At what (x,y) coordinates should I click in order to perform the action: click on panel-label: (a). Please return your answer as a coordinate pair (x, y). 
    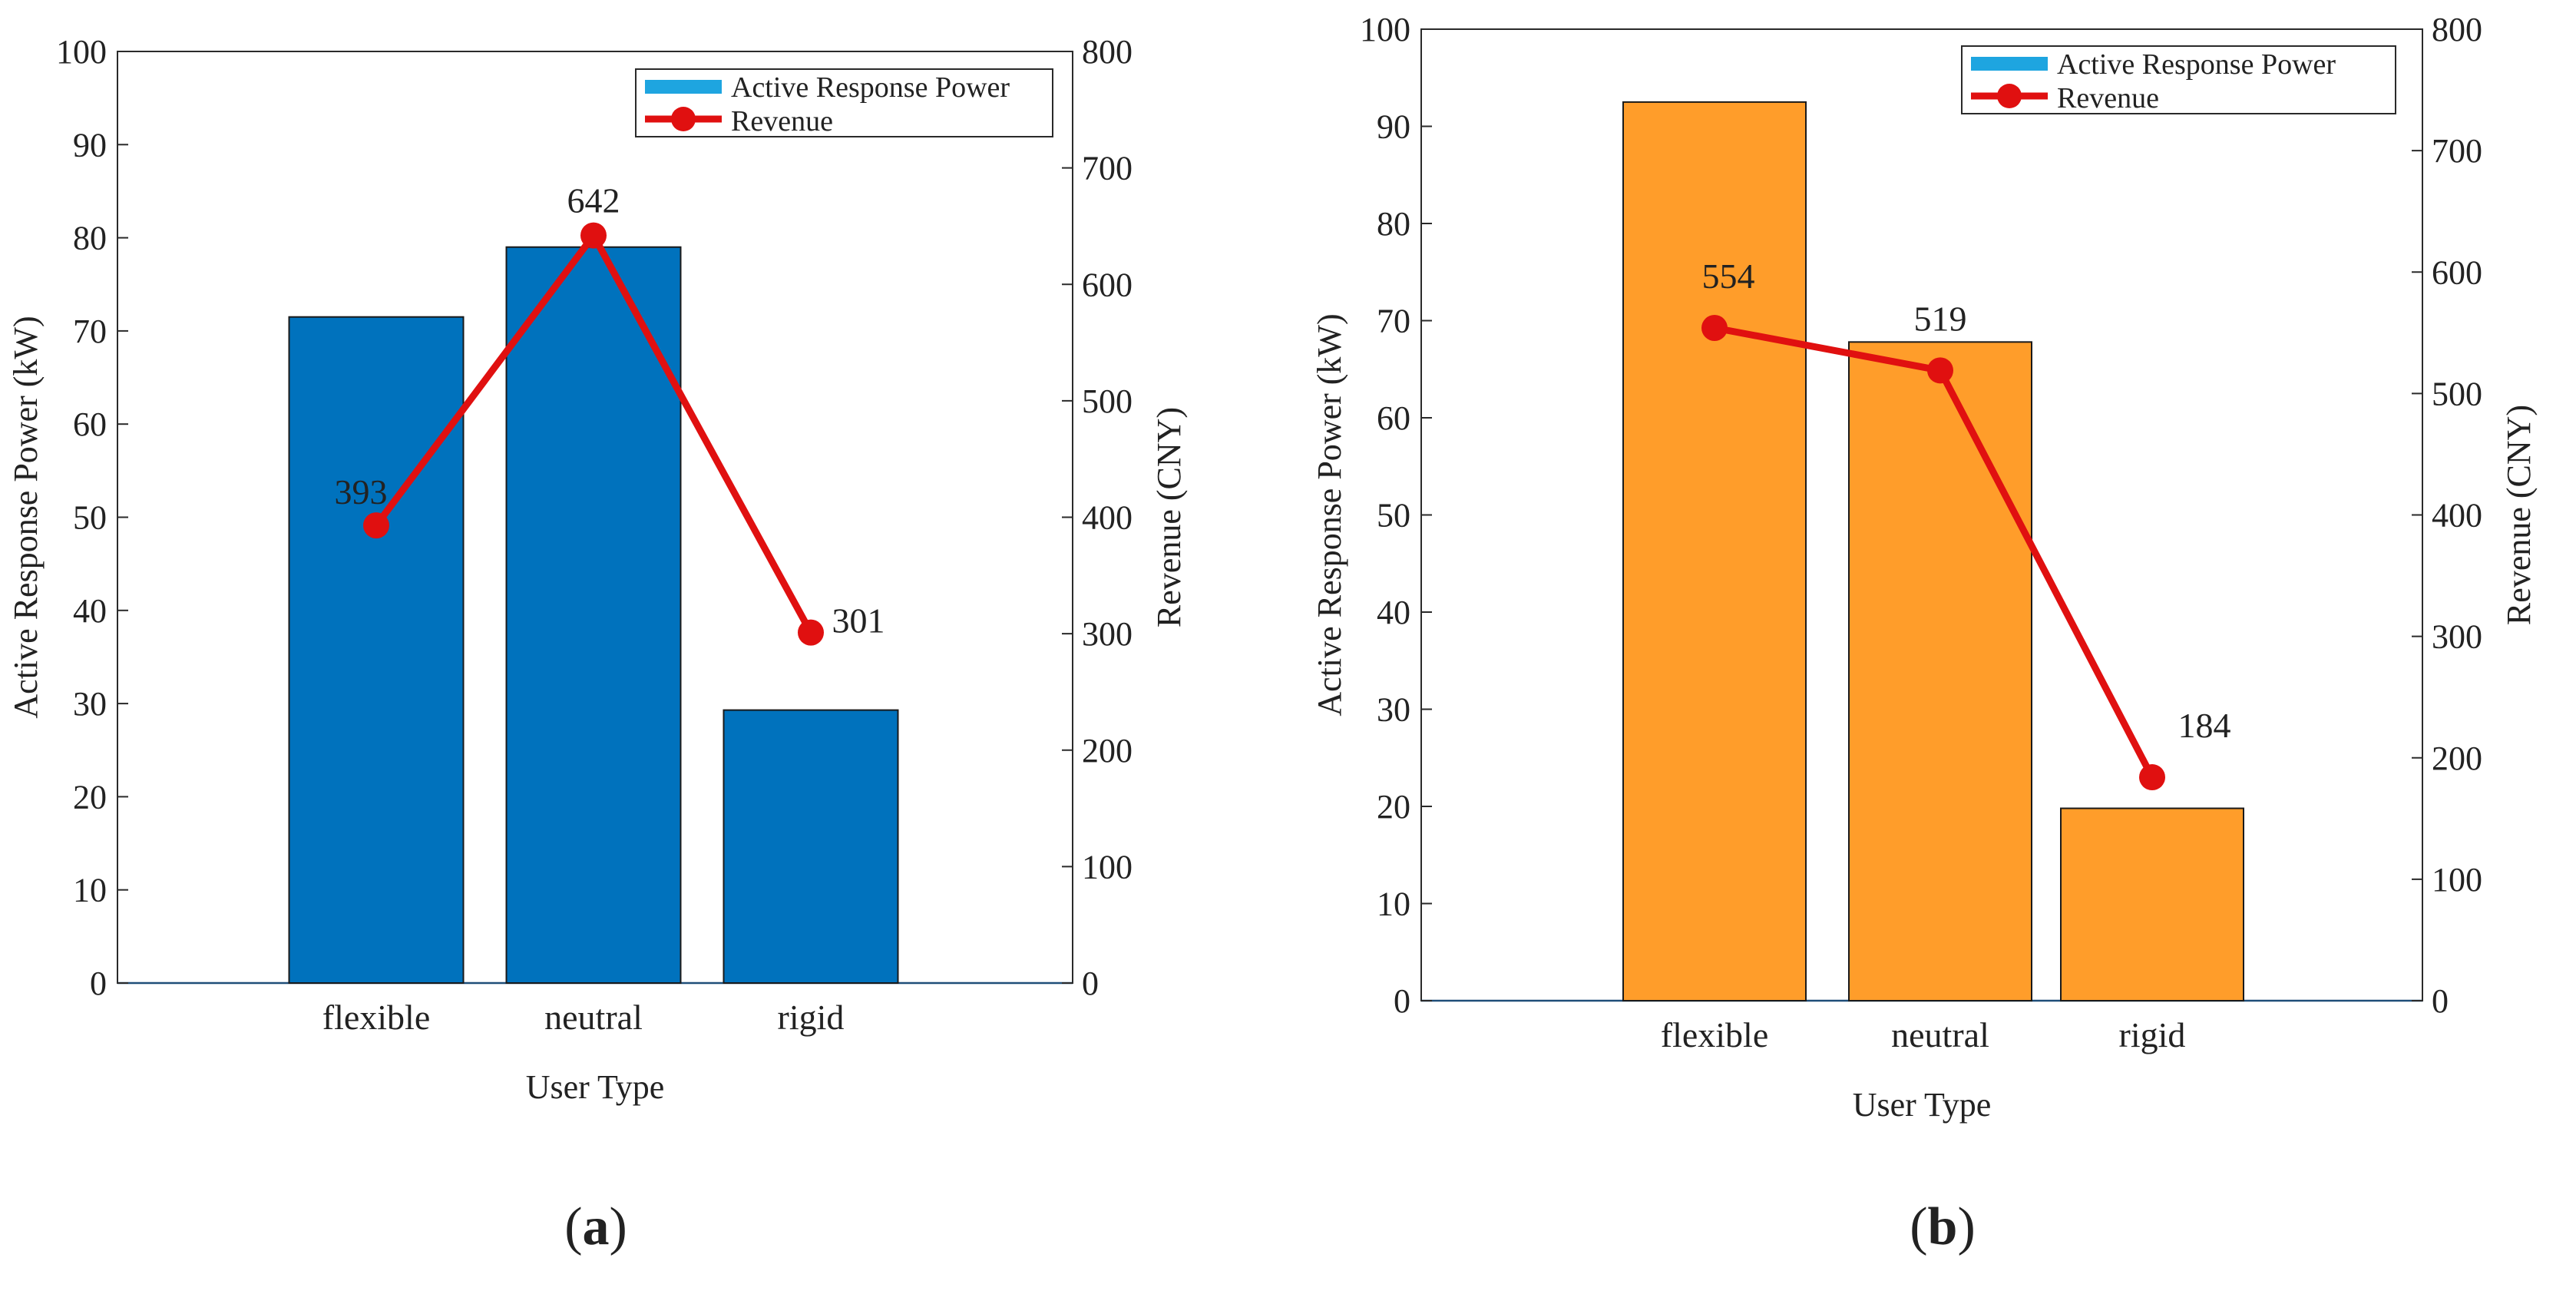
    Looking at the image, I should click on (595, 1226).